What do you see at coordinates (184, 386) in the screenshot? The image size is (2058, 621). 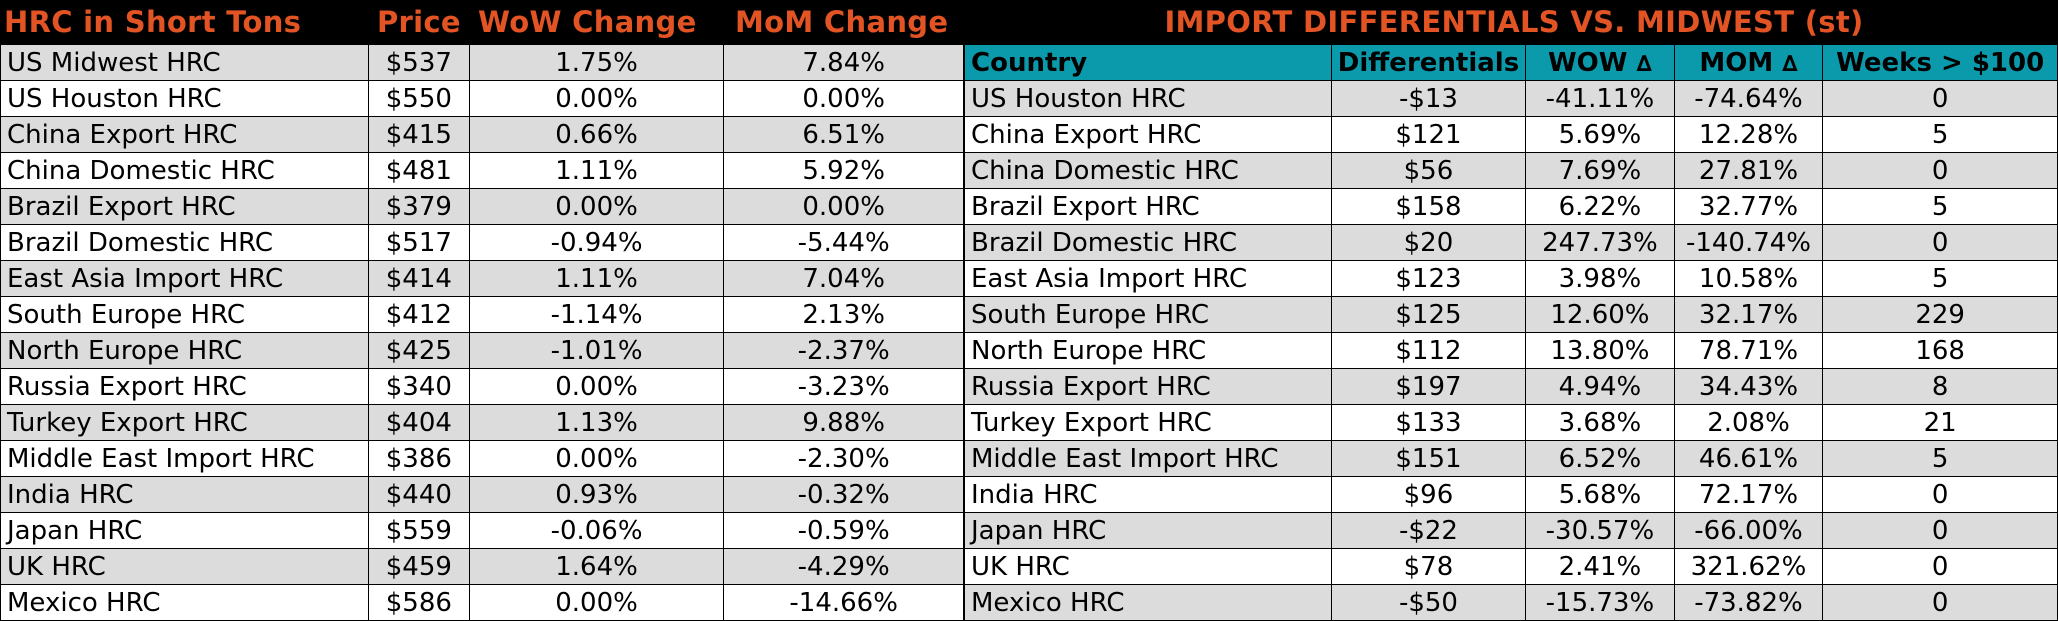 I see `product-name-cell: Russia Export HRC` at bounding box center [184, 386].